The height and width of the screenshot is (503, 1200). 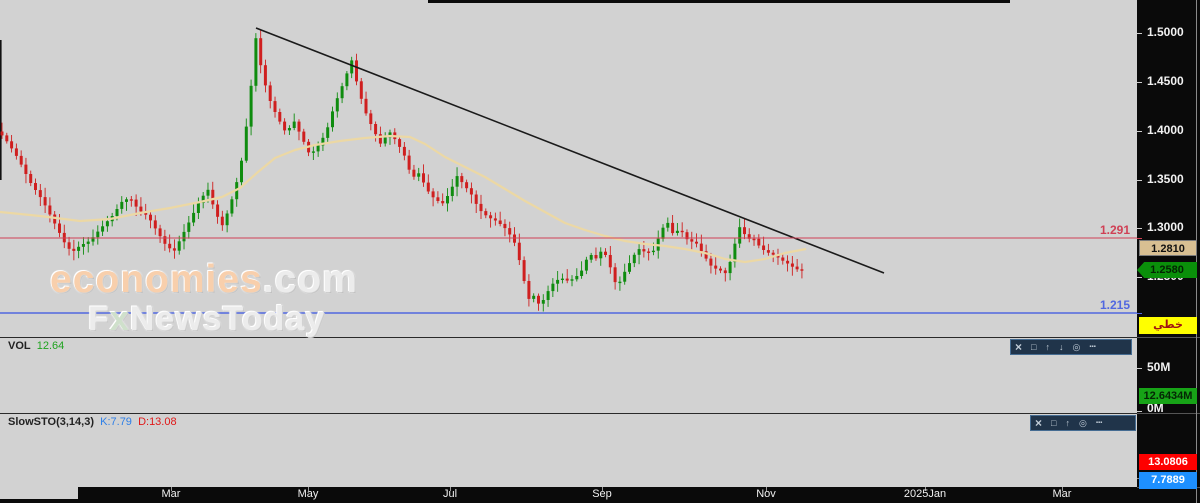 What do you see at coordinates (766, 494) in the screenshot?
I see `month-label: Nov` at bounding box center [766, 494].